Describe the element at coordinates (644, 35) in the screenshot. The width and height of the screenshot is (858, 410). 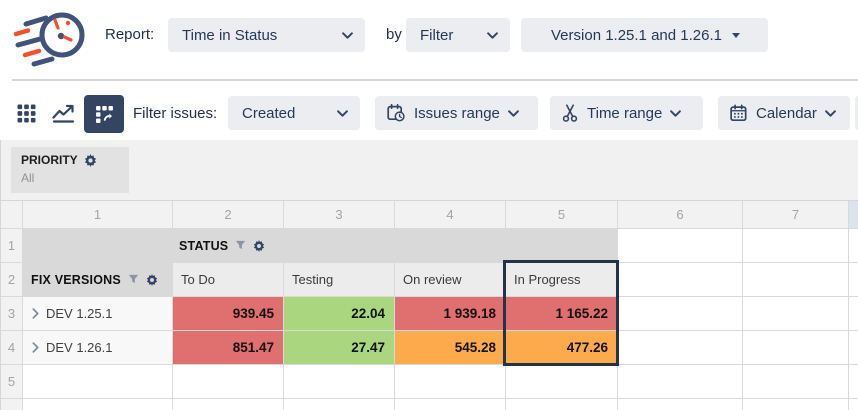
I see `filter-value-dropdown: Version 1.25.1 and 1.26.1` at that location.